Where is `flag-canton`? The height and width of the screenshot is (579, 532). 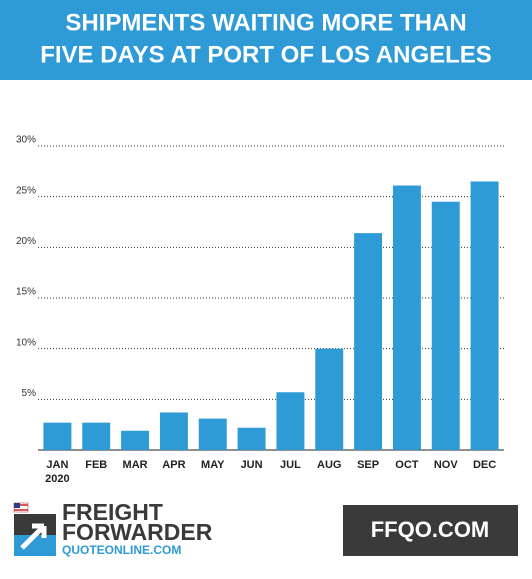
flag-canton is located at coordinates (17, 505).